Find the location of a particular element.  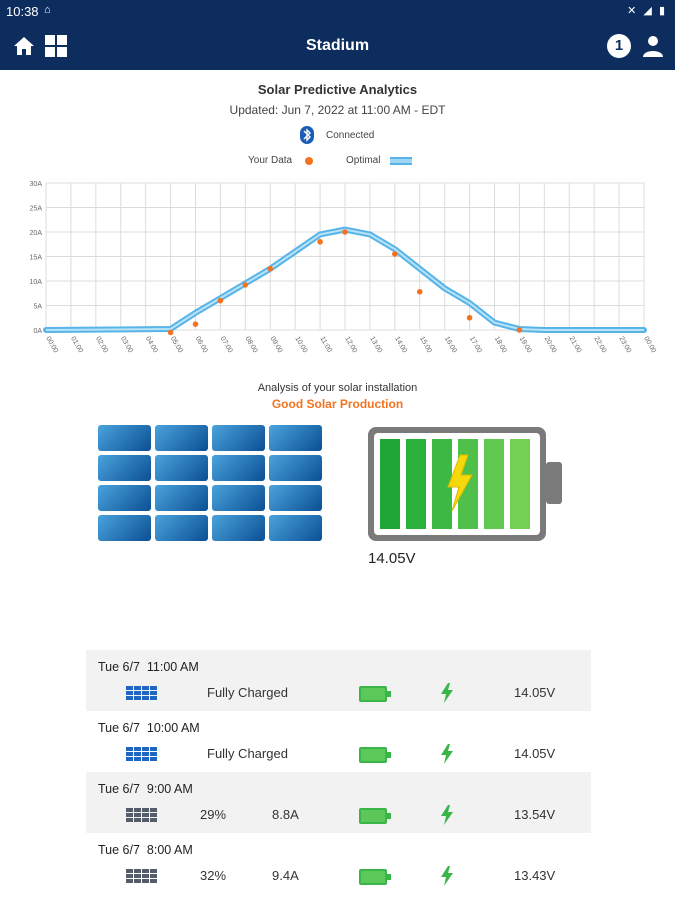

x-tick-label: 22:00 is located at coordinates (599, 345).